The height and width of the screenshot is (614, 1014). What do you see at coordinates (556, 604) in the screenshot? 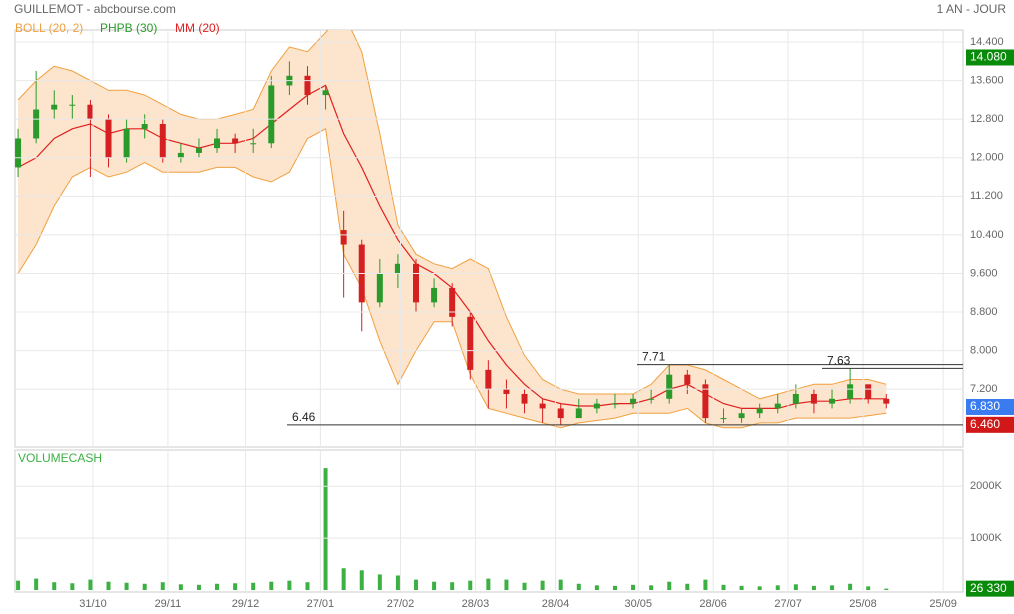
I see `x-tick-label: 28/04` at bounding box center [556, 604].